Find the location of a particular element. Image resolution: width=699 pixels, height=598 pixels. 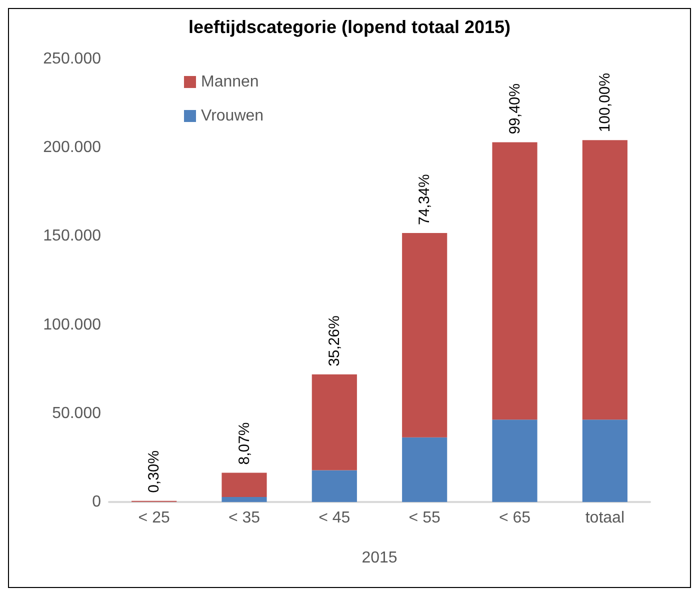

y-tick-label: 100.000 is located at coordinates (72, 325).